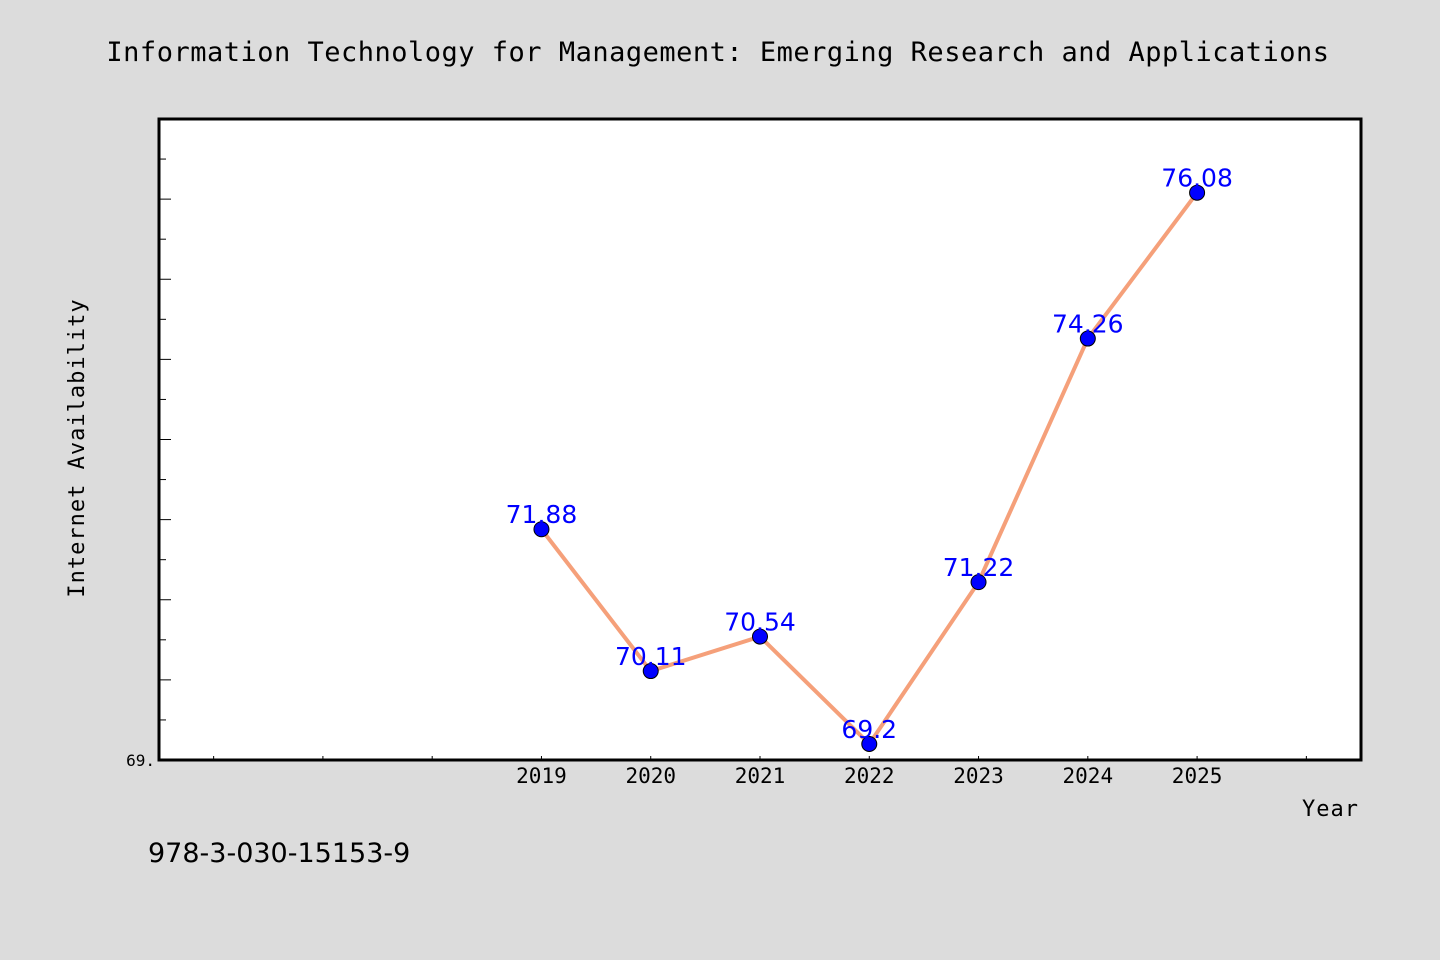  What do you see at coordinates (1088, 776) in the screenshot?
I see `x-tick-label: 2024` at bounding box center [1088, 776].